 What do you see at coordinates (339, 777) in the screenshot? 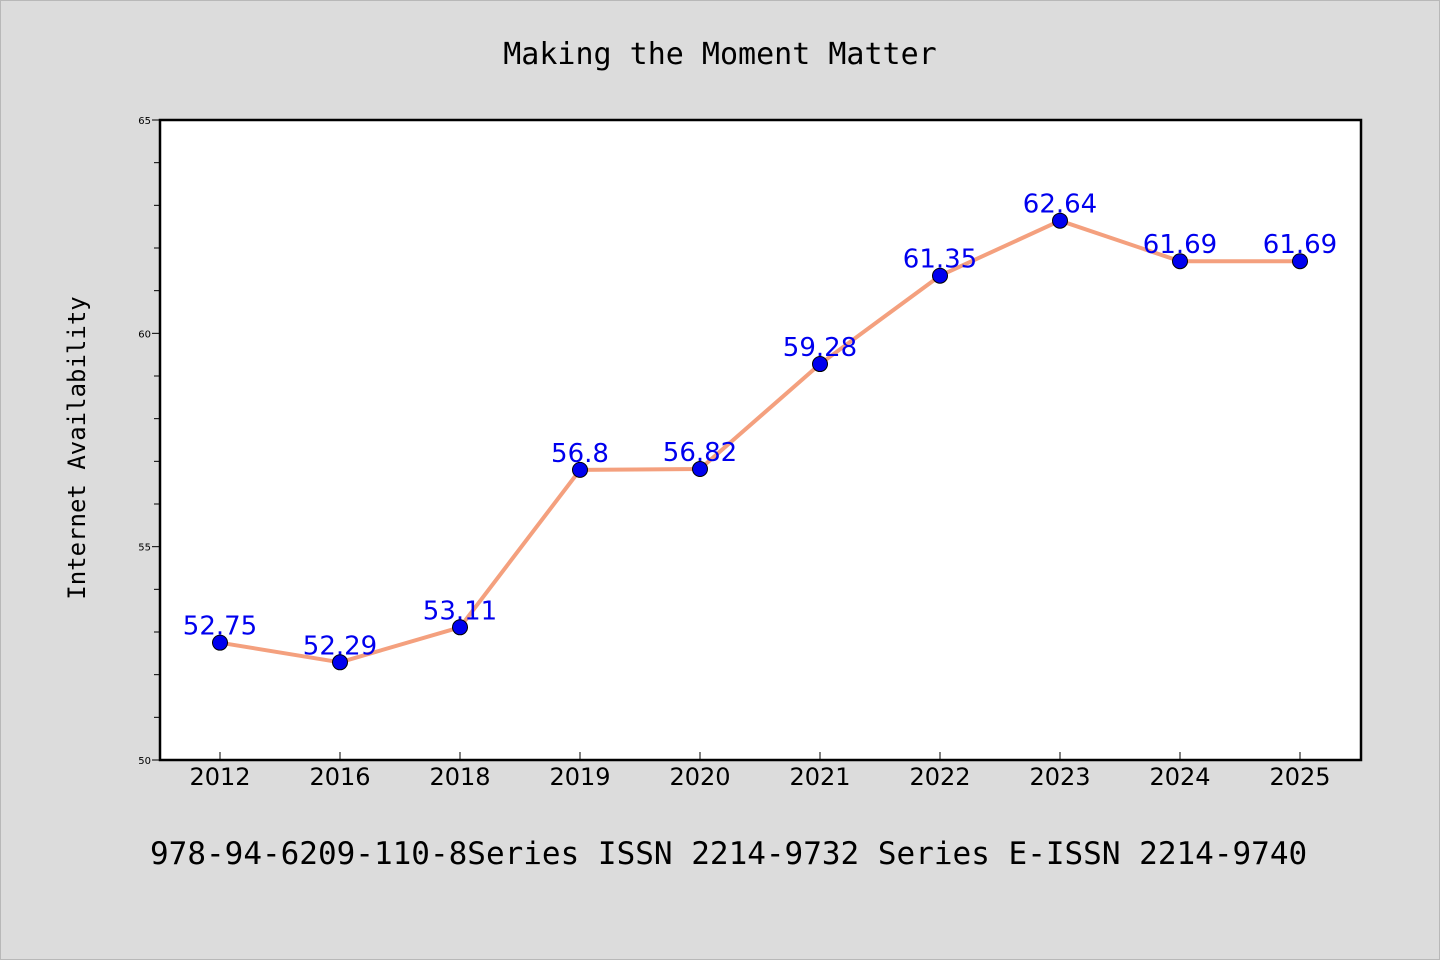
I see `x-tick-label: 2016` at bounding box center [339, 777].